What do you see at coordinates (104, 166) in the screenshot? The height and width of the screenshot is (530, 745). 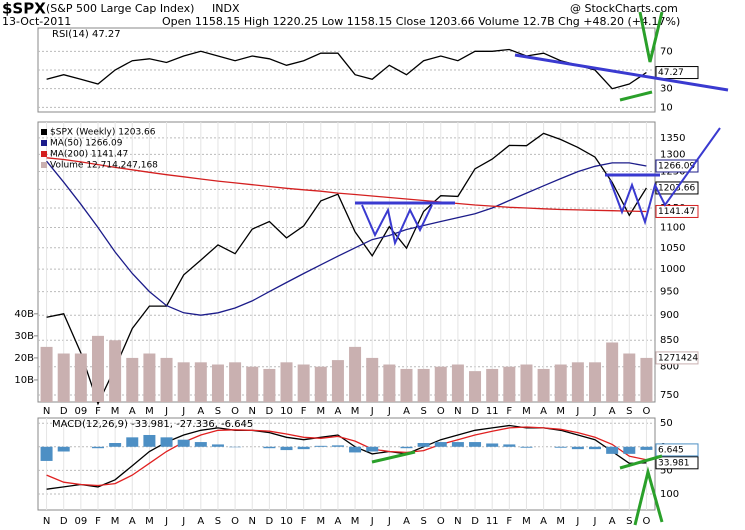 I see `legend-entry: Volume 12,714,247,168` at bounding box center [104, 166].